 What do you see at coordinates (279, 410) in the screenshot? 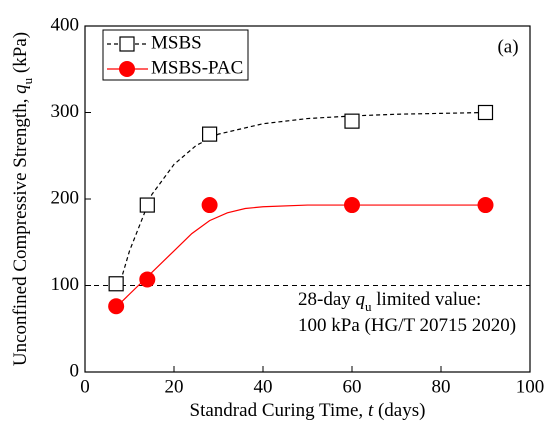
I see `x-axis-label-part: Standrad Curing Time,` at bounding box center [279, 410].